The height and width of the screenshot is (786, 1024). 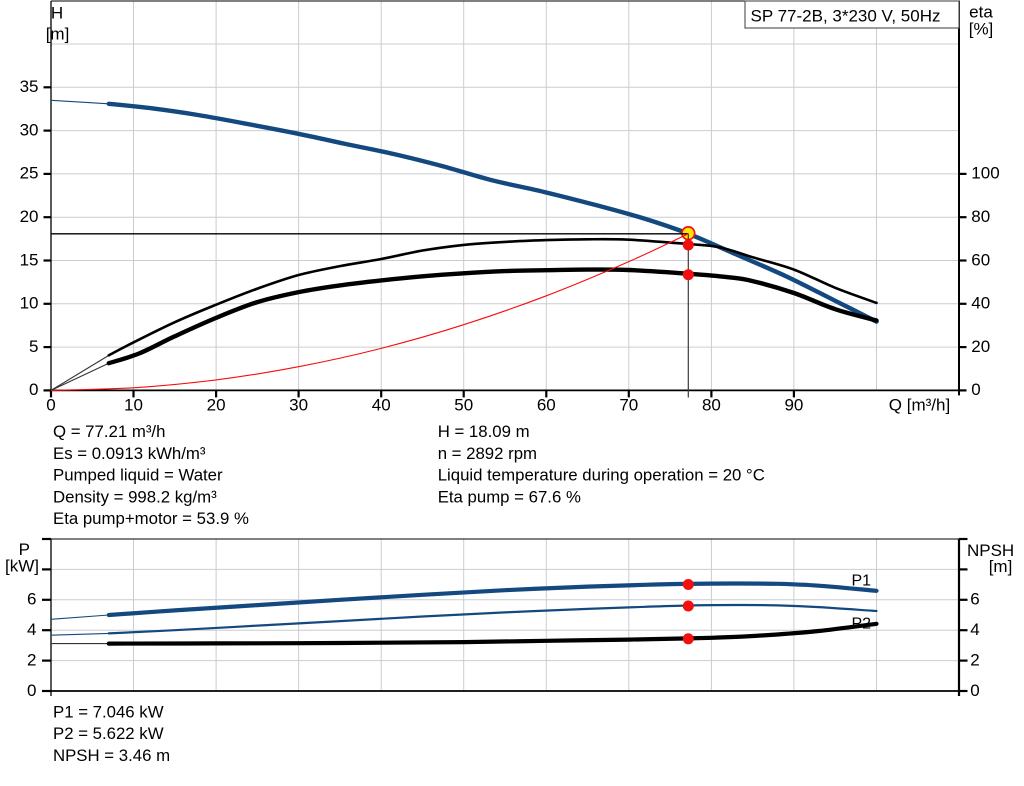 What do you see at coordinates (985, 173) in the screenshot?
I see `svg-text: 100` at bounding box center [985, 173].